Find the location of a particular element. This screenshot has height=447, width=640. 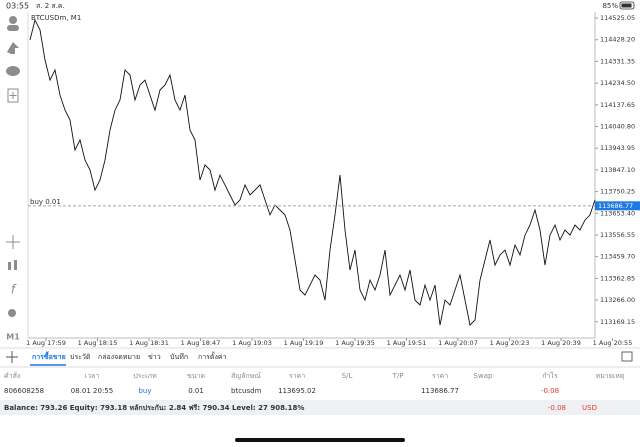

candles-icon is located at coordinates (9, 266).